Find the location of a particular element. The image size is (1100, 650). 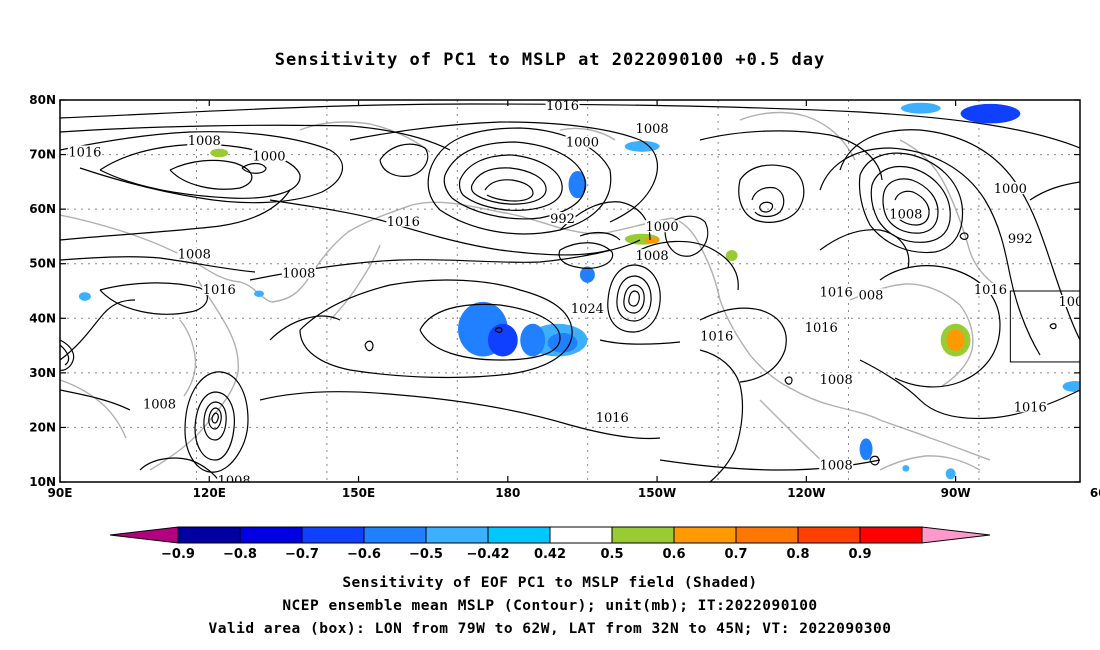

contour-label-11: 1008 is located at coordinates (298, 274).